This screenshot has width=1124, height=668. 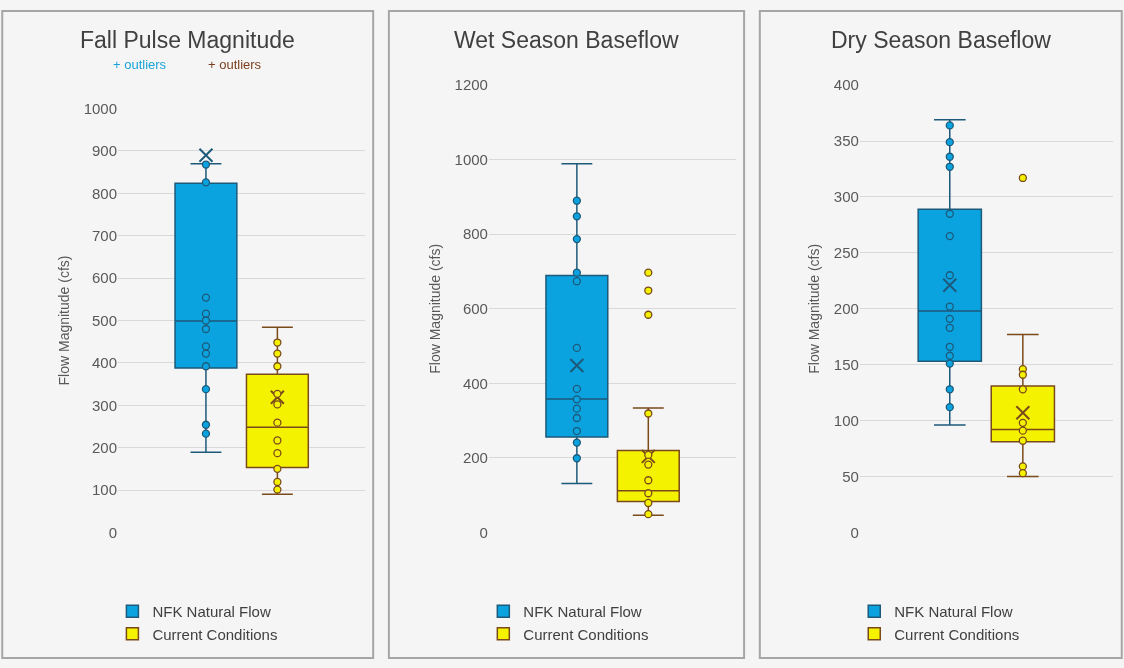 What do you see at coordinates (104, 320) in the screenshot?
I see `y-tick-label: 500` at bounding box center [104, 320].